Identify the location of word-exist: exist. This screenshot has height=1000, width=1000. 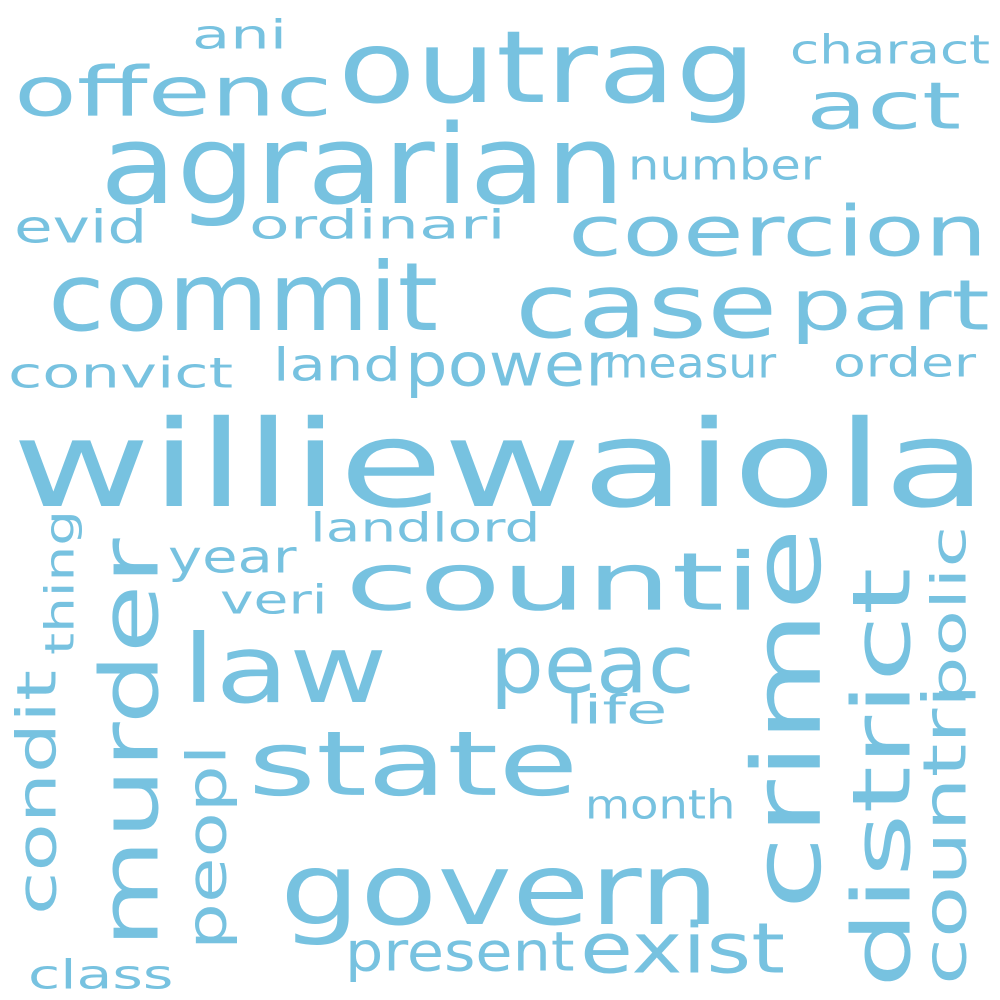
(682, 949).